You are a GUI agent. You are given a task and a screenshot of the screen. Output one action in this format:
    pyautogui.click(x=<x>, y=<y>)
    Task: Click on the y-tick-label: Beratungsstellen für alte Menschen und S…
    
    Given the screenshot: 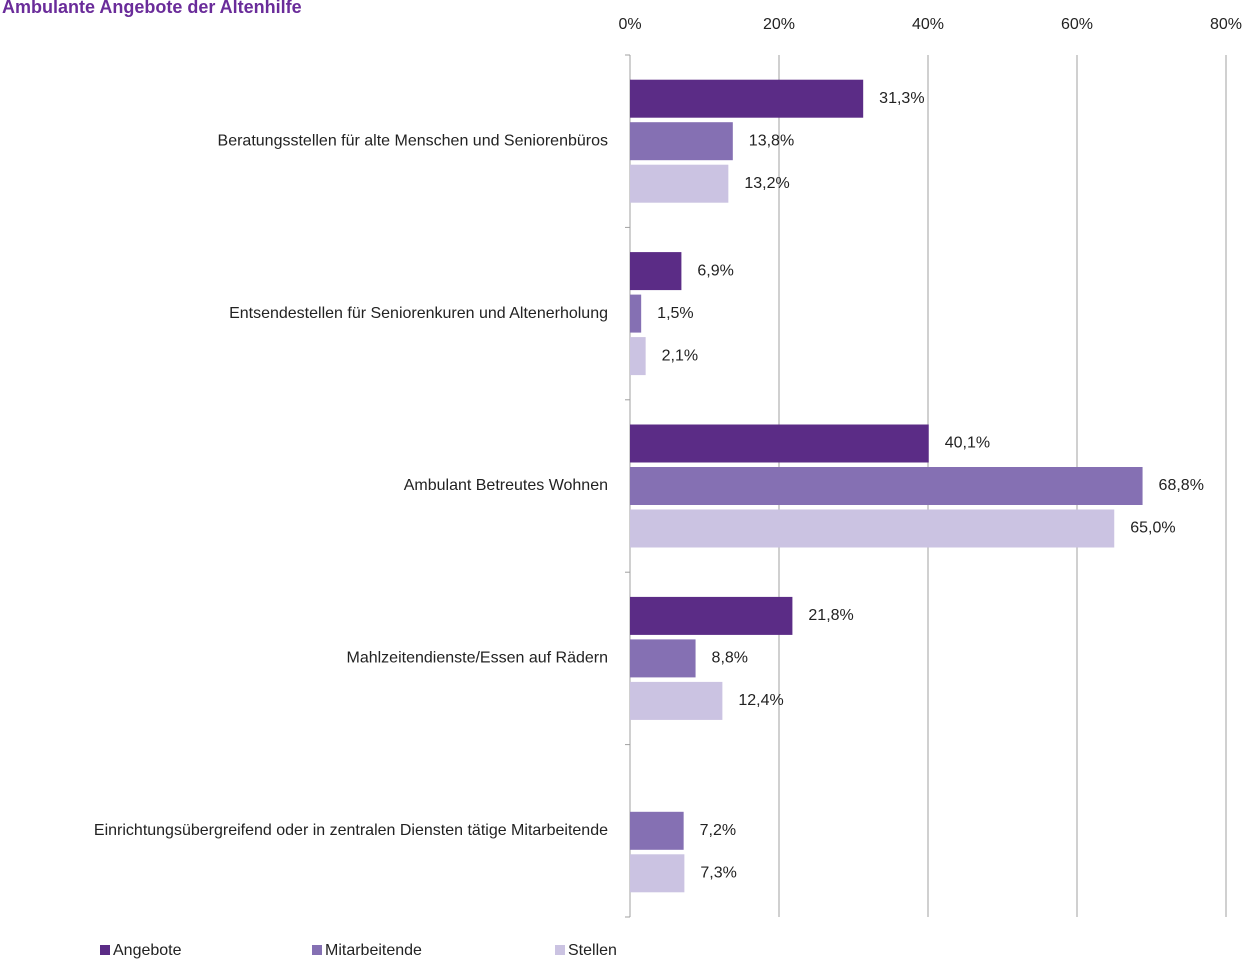 What is the action you would take?
    pyautogui.click(x=413, y=140)
    